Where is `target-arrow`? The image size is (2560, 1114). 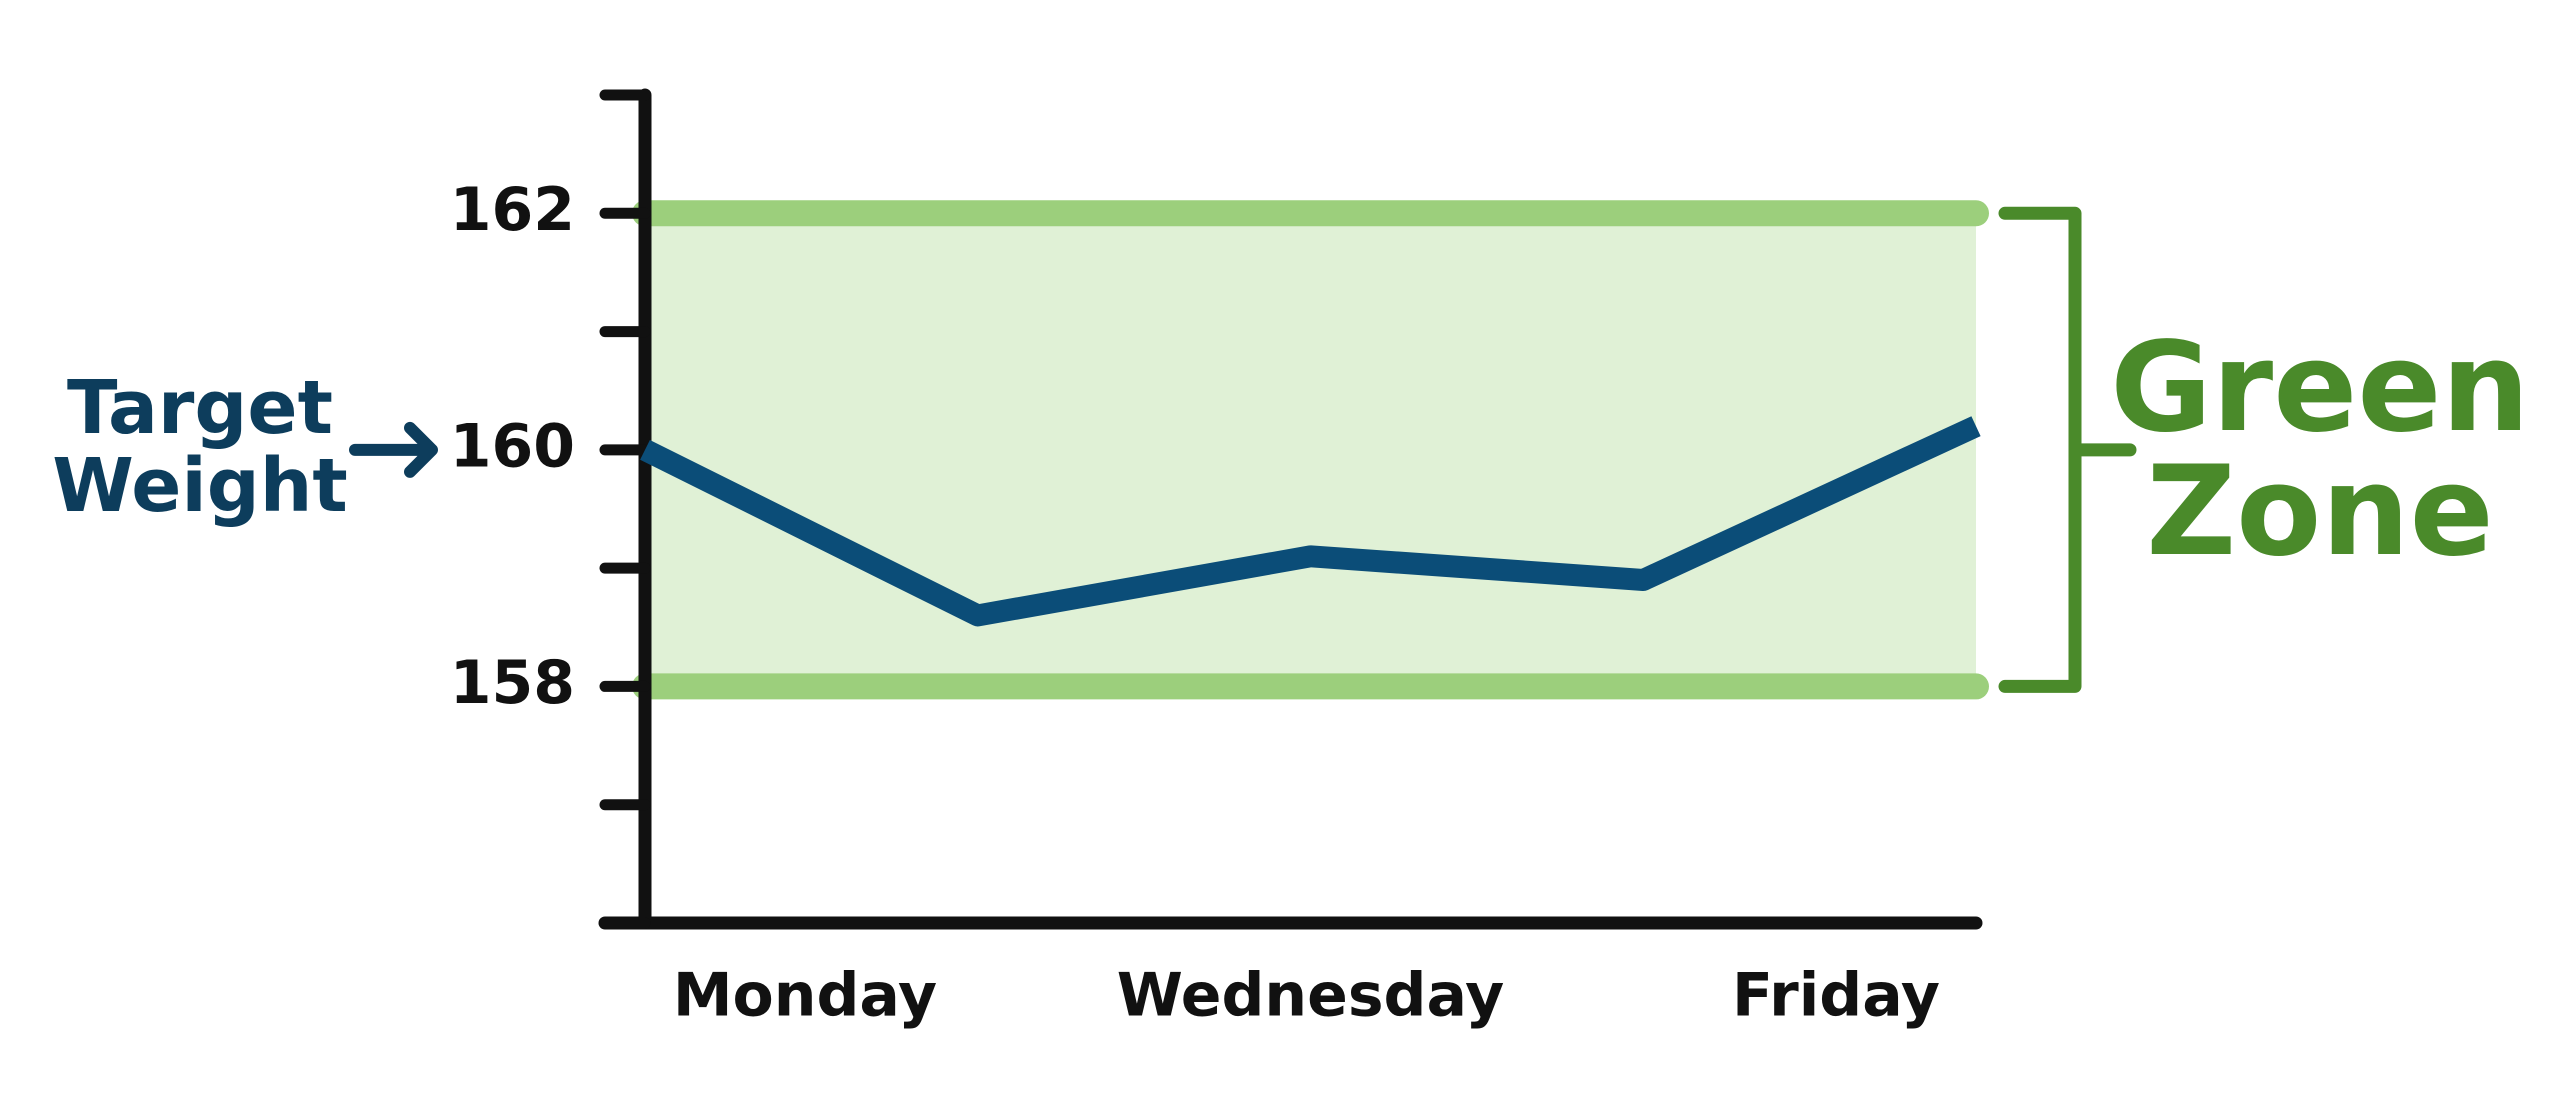 target-arrow is located at coordinates (393, 449).